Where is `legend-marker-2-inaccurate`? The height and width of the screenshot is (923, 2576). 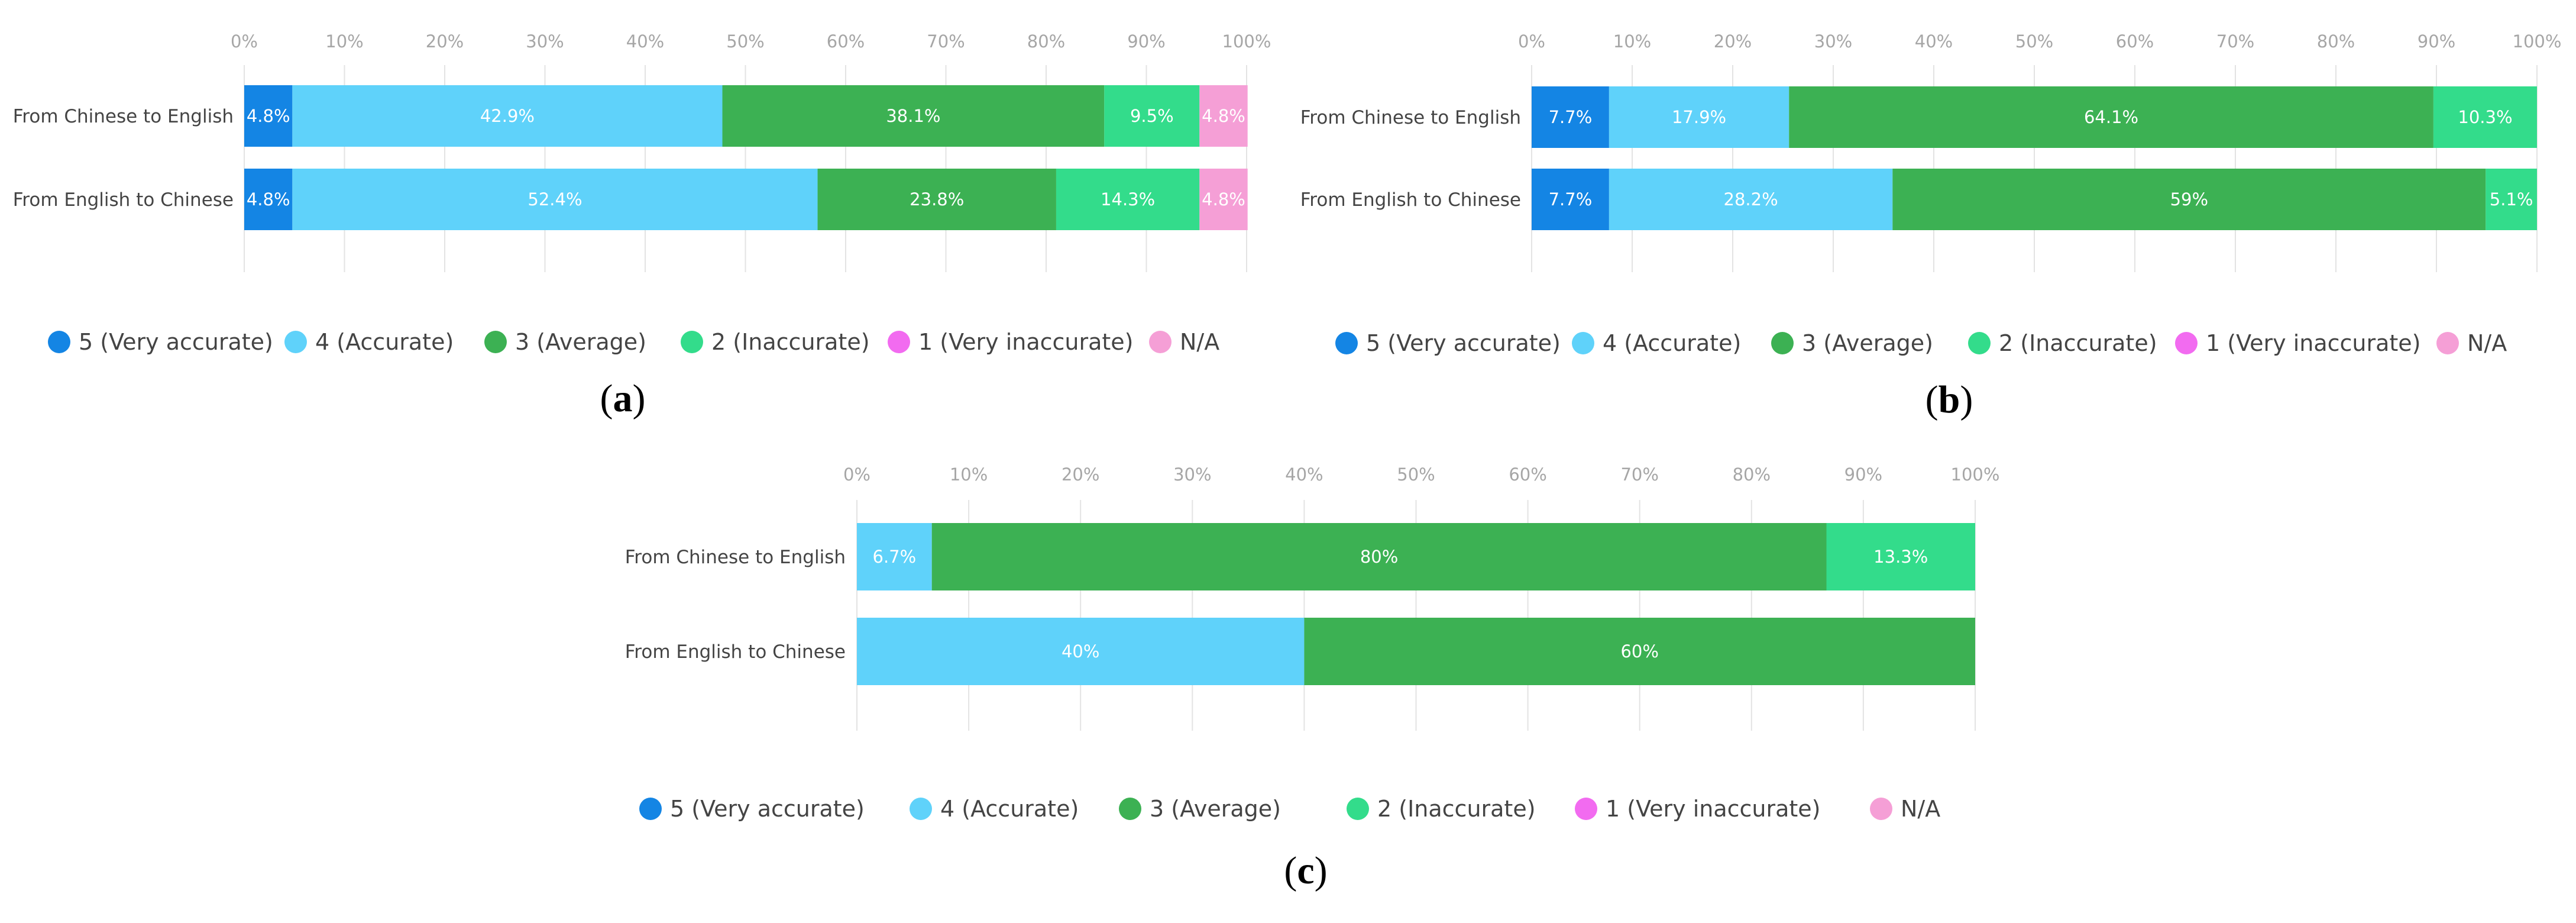
legend-marker-2-inaccurate is located at coordinates (692, 342).